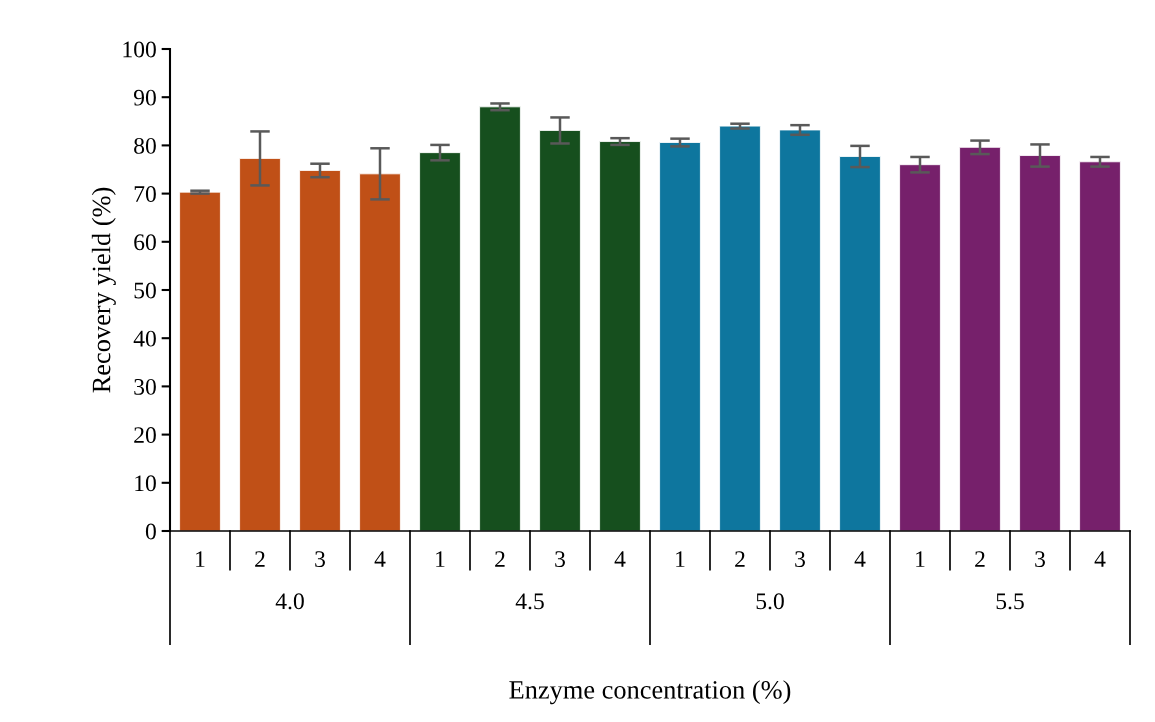 Image resolution: width=1155 pixels, height=722 pixels. What do you see at coordinates (103, 290) in the screenshot?
I see `y-axis-title: Recovery yield (%)` at bounding box center [103, 290].